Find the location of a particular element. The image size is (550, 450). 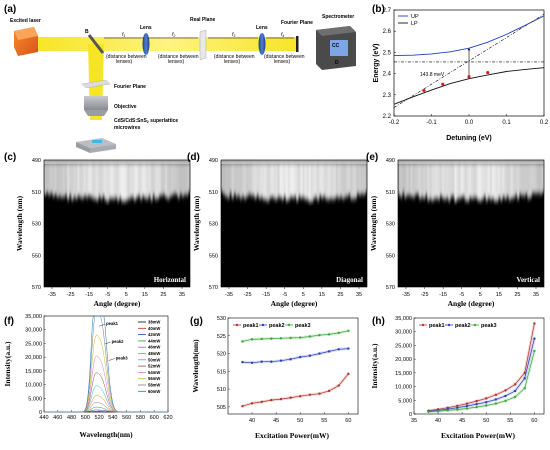

panel-d-ytick-label: 510 is located at coordinates (213, 193).